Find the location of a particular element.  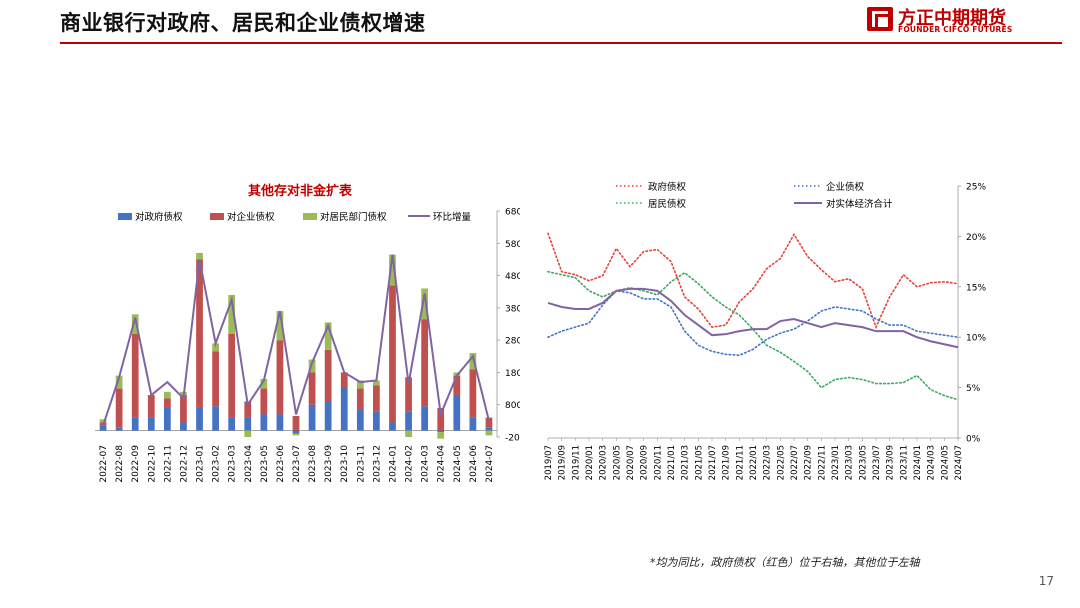

x-tick-label: 2022-08 is located at coordinates (120, 464).